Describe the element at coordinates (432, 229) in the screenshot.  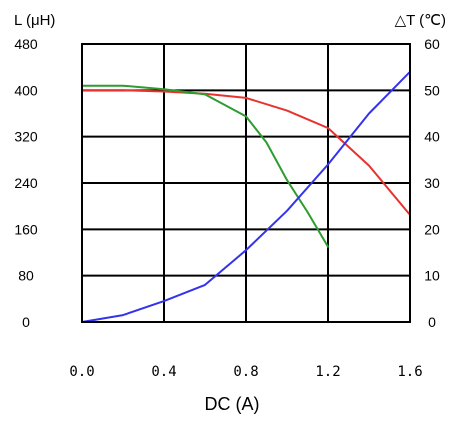
I see `y-right-tick-label: 20` at that location.